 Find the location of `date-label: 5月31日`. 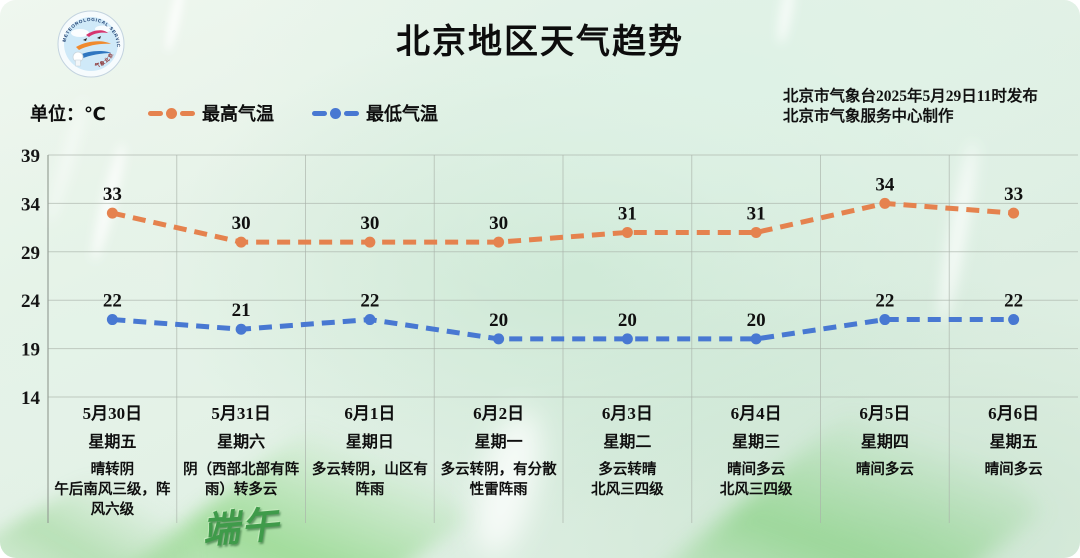

date-label: 5月31日 is located at coordinates (241, 413).